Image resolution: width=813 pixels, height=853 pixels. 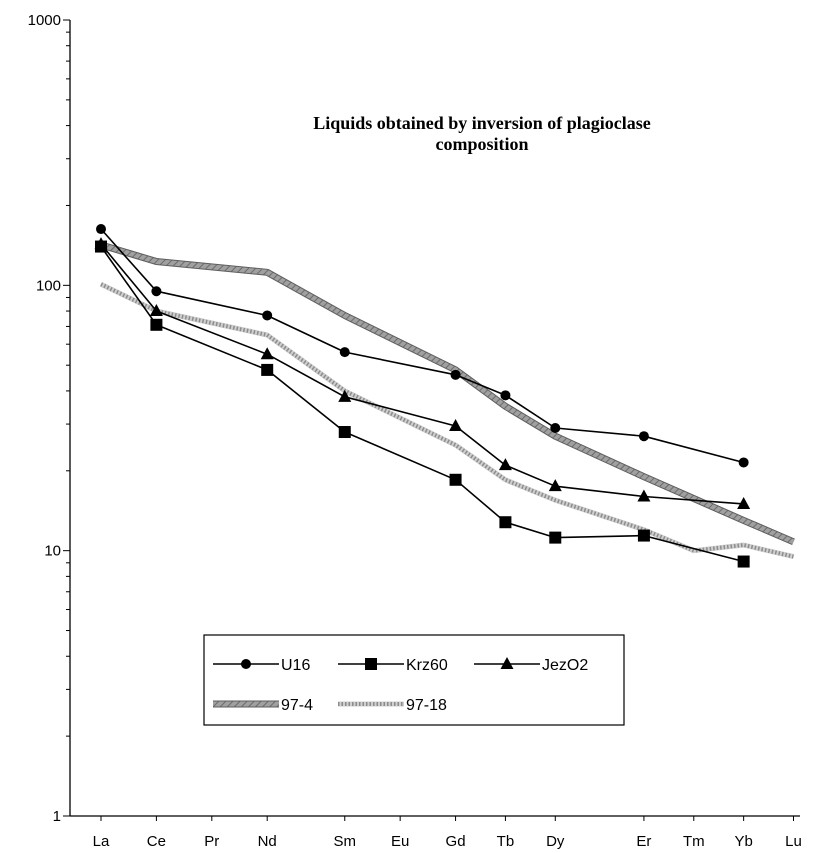 I want to click on x-tick-label-er: Er, so click(x=643, y=841).